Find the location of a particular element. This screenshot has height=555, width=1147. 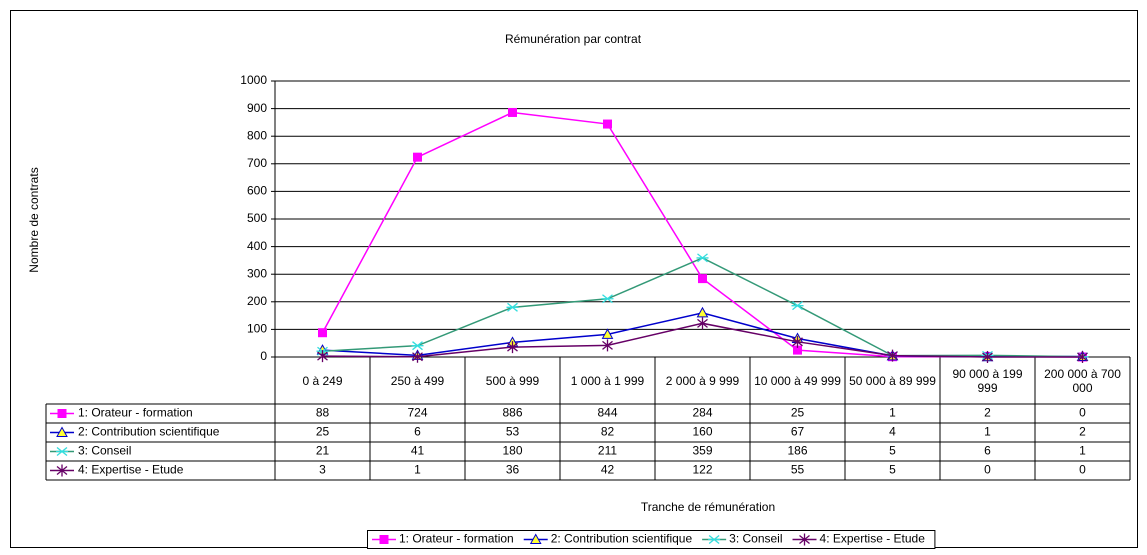

x-tick-label: 500 à 999 is located at coordinates (512, 380).